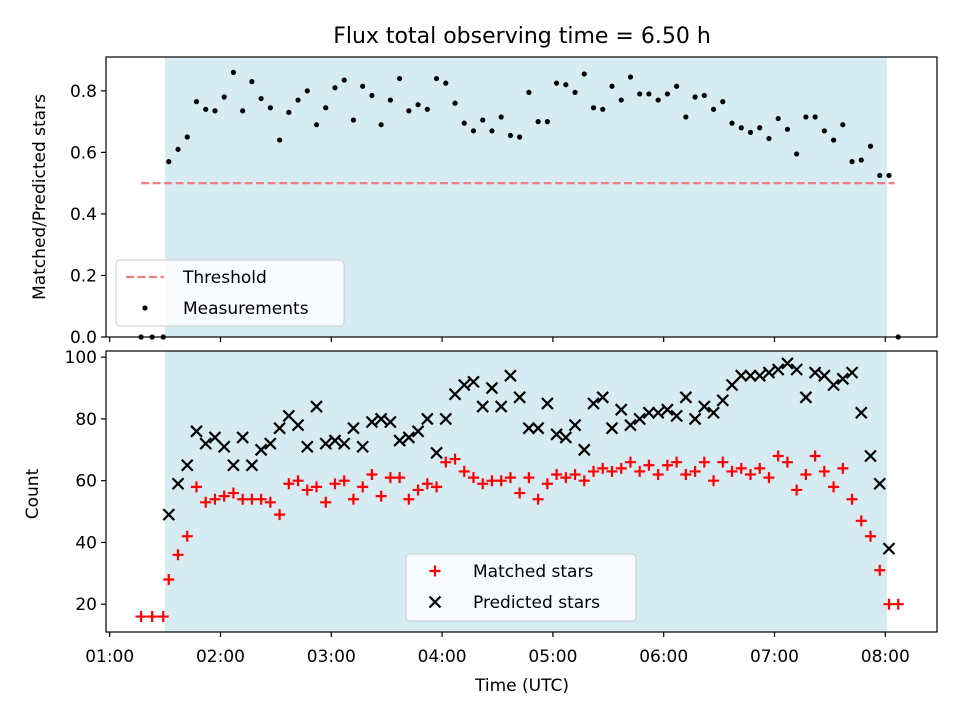  Describe the element at coordinates (521, 587) in the screenshot. I see `legend-box` at that location.